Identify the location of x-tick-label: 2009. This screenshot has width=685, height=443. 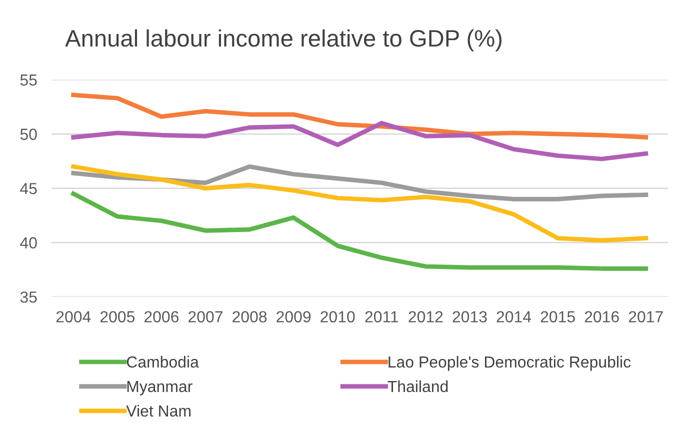
(293, 316).